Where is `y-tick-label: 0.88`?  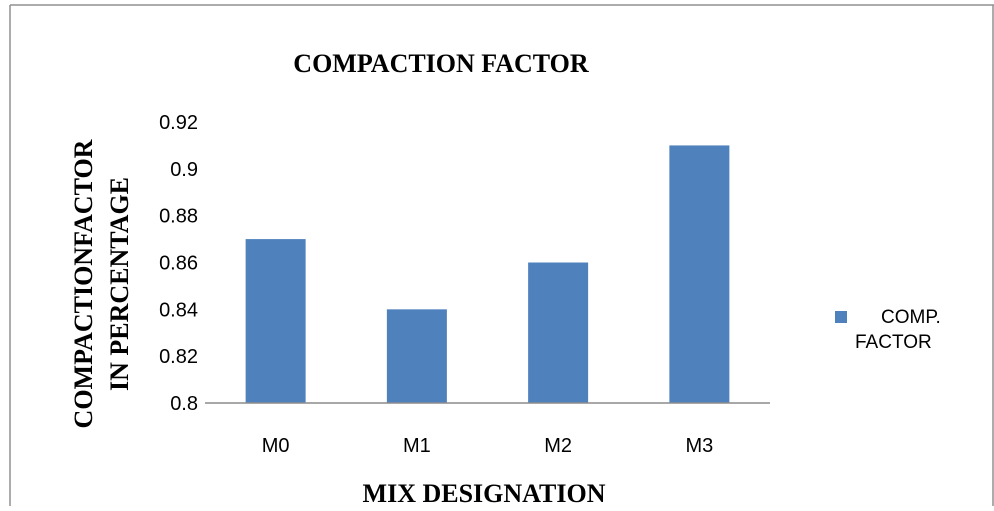
y-tick-label: 0.88 is located at coordinates (178, 217).